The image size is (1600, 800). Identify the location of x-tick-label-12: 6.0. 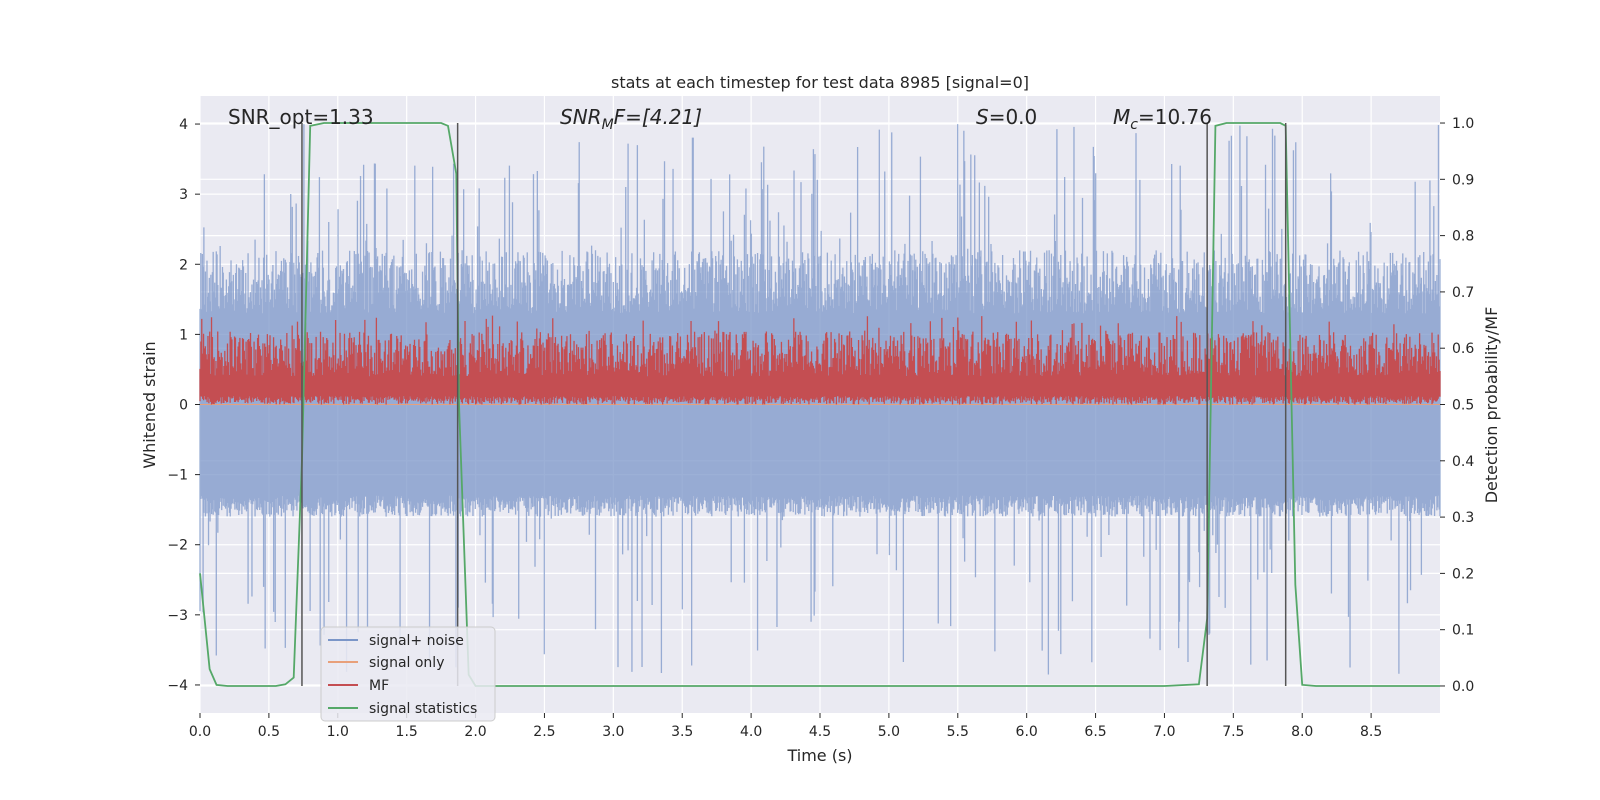
(1027, 732).